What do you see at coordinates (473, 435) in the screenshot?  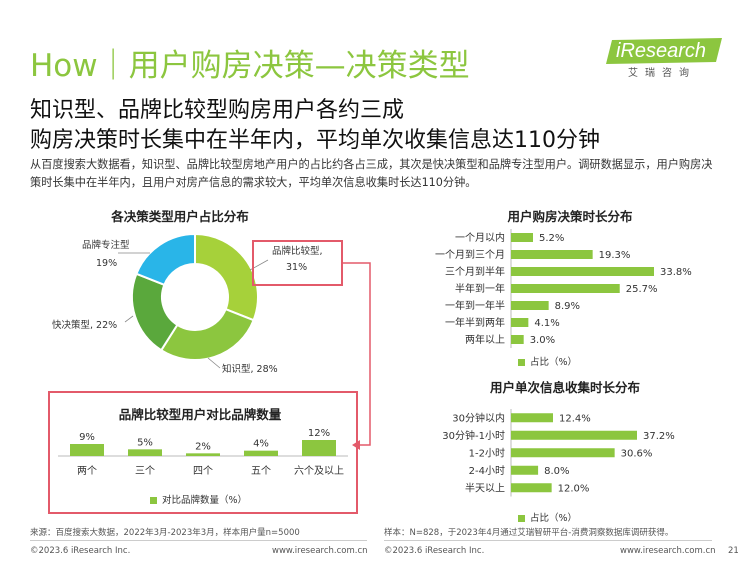 I see `y-tick-label: 30分钟-1小时` at bounding box center [473, 435].